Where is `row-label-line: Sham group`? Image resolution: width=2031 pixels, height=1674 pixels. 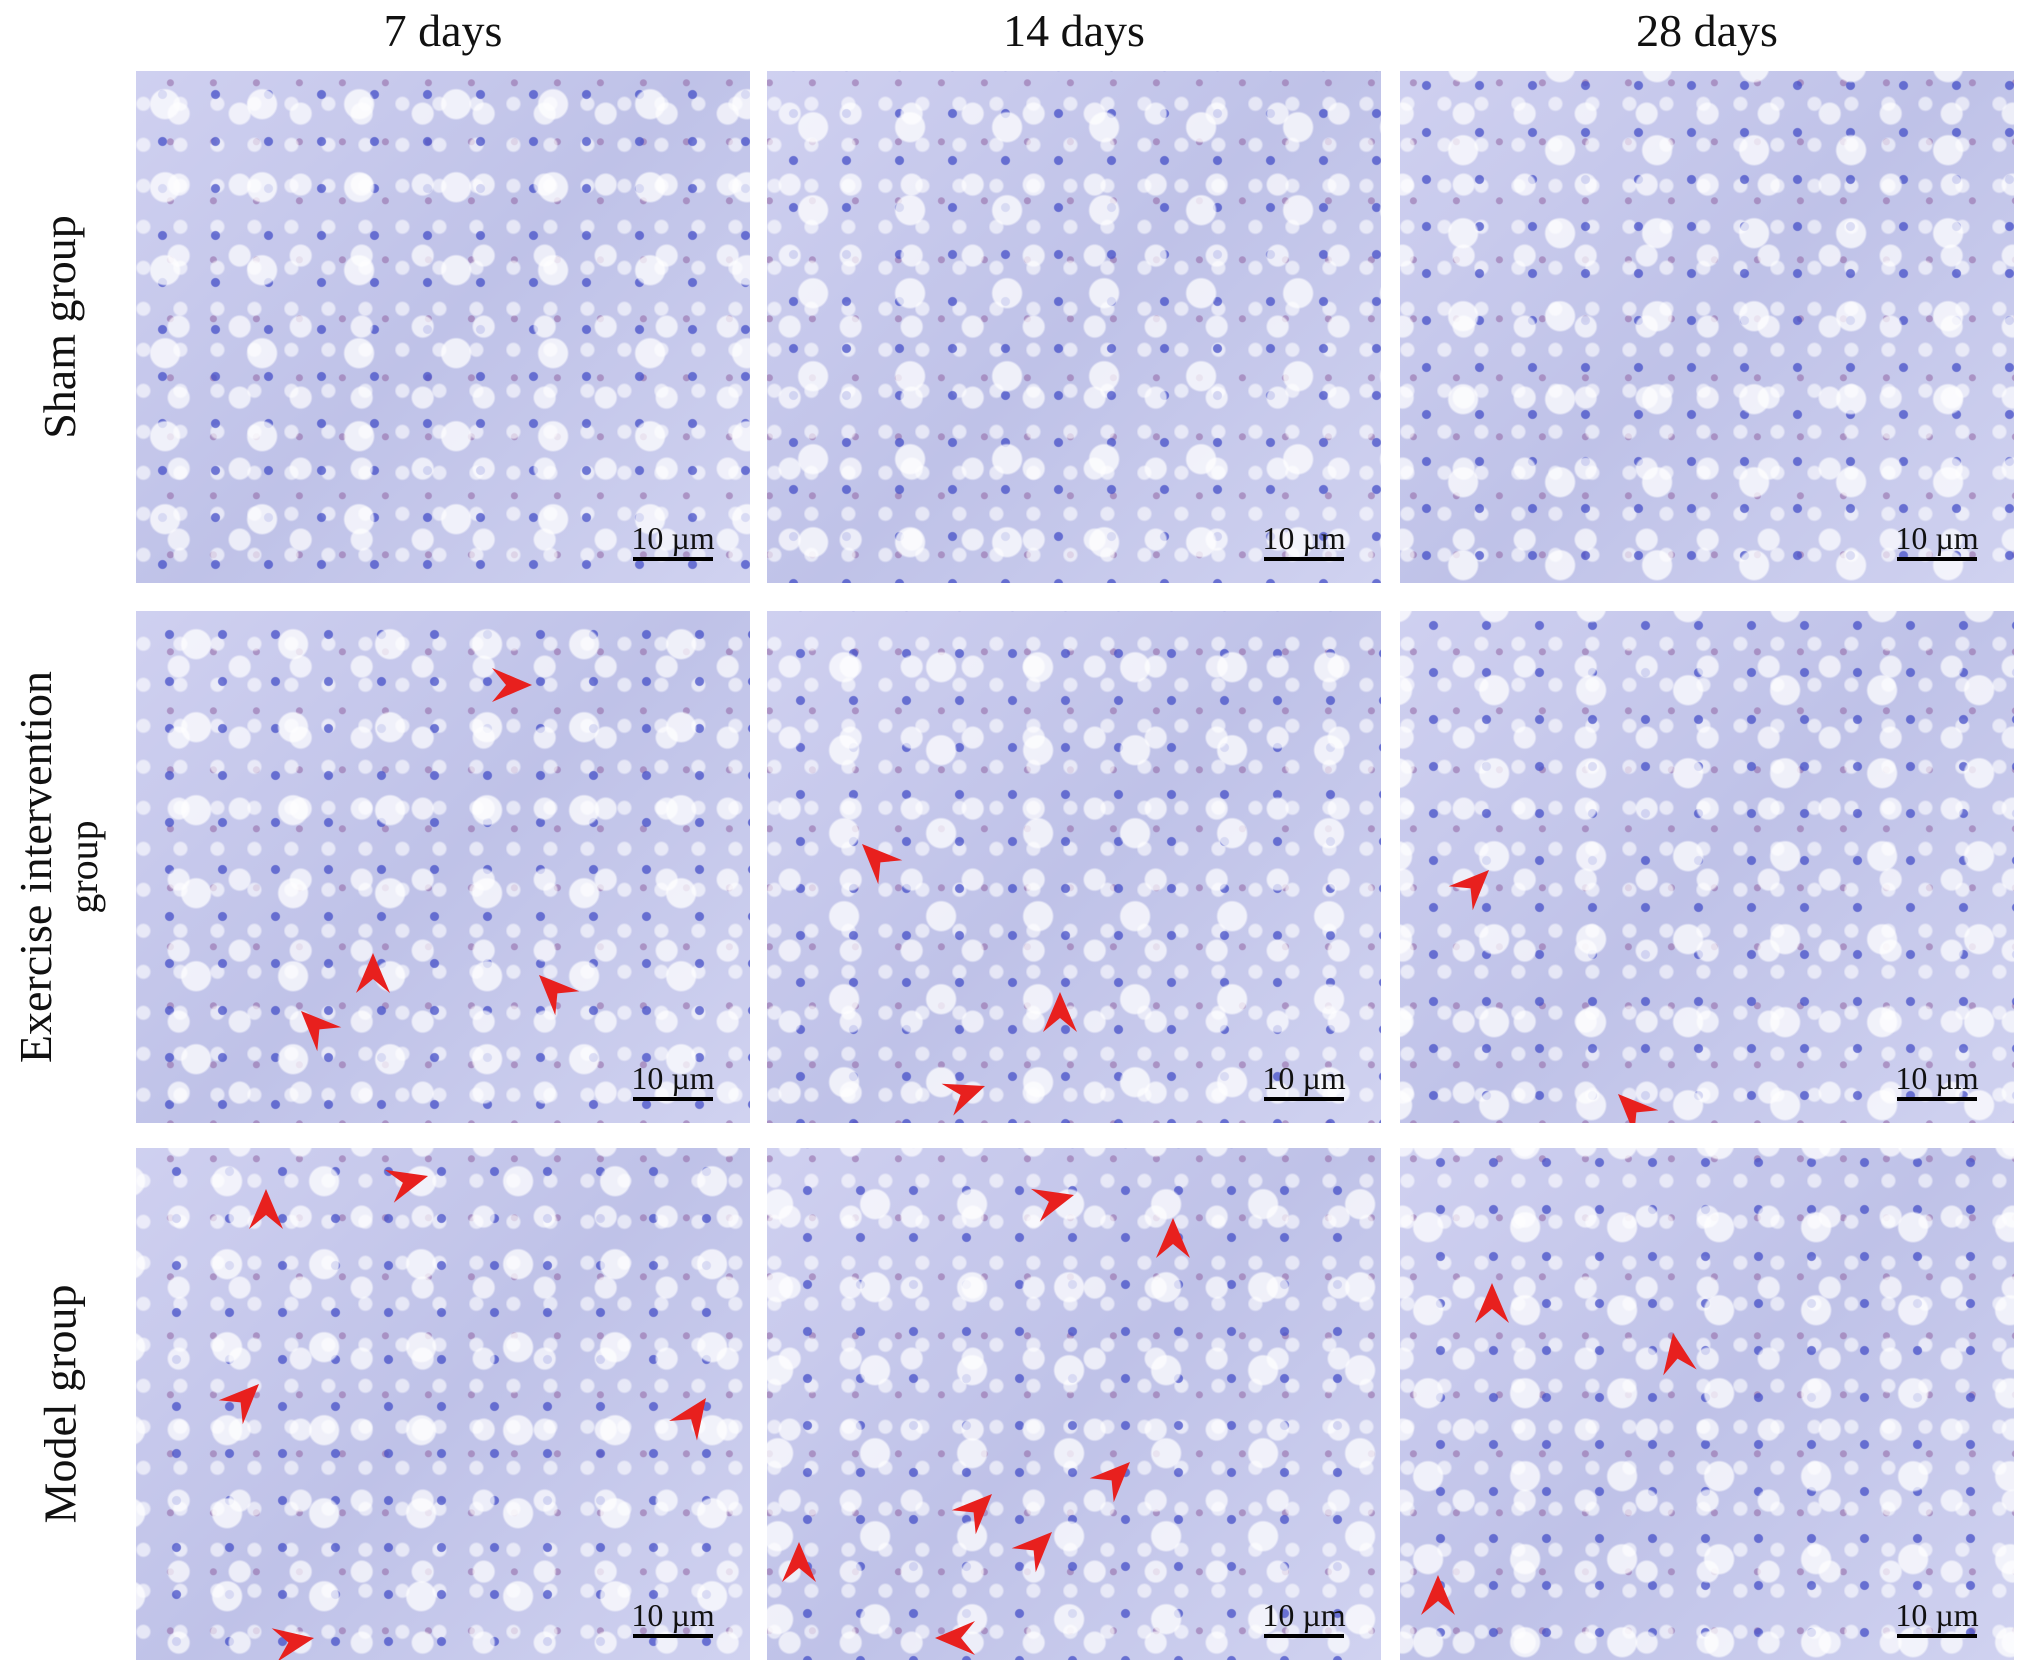 row-label-line: Sham group is located at coordinates (60, 327).